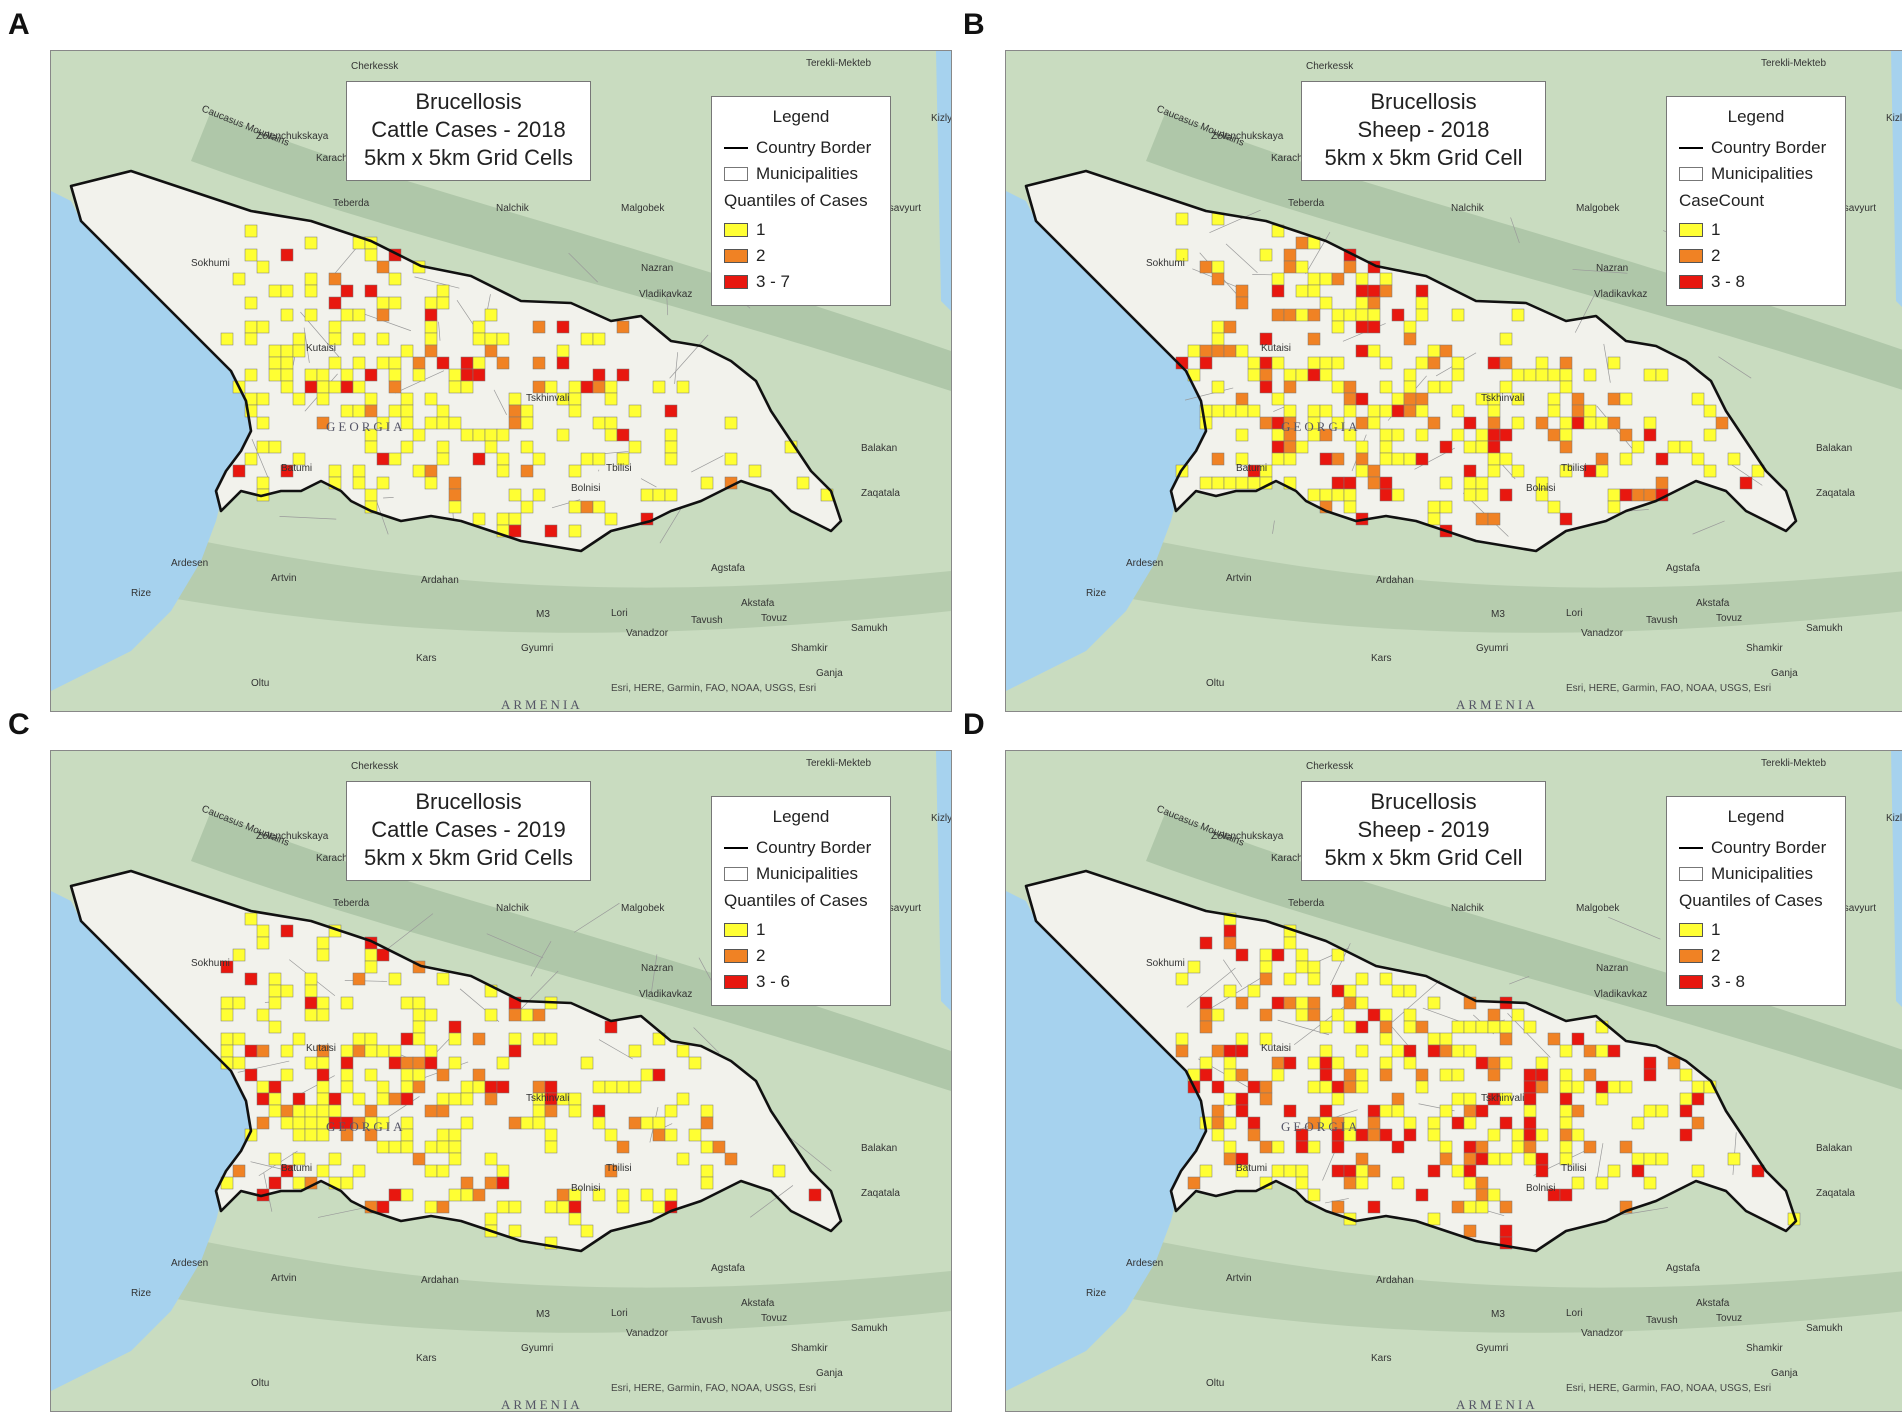 This screenshot has height=1426, width=1902. I want to click on mountain-range, so click(571, 951).